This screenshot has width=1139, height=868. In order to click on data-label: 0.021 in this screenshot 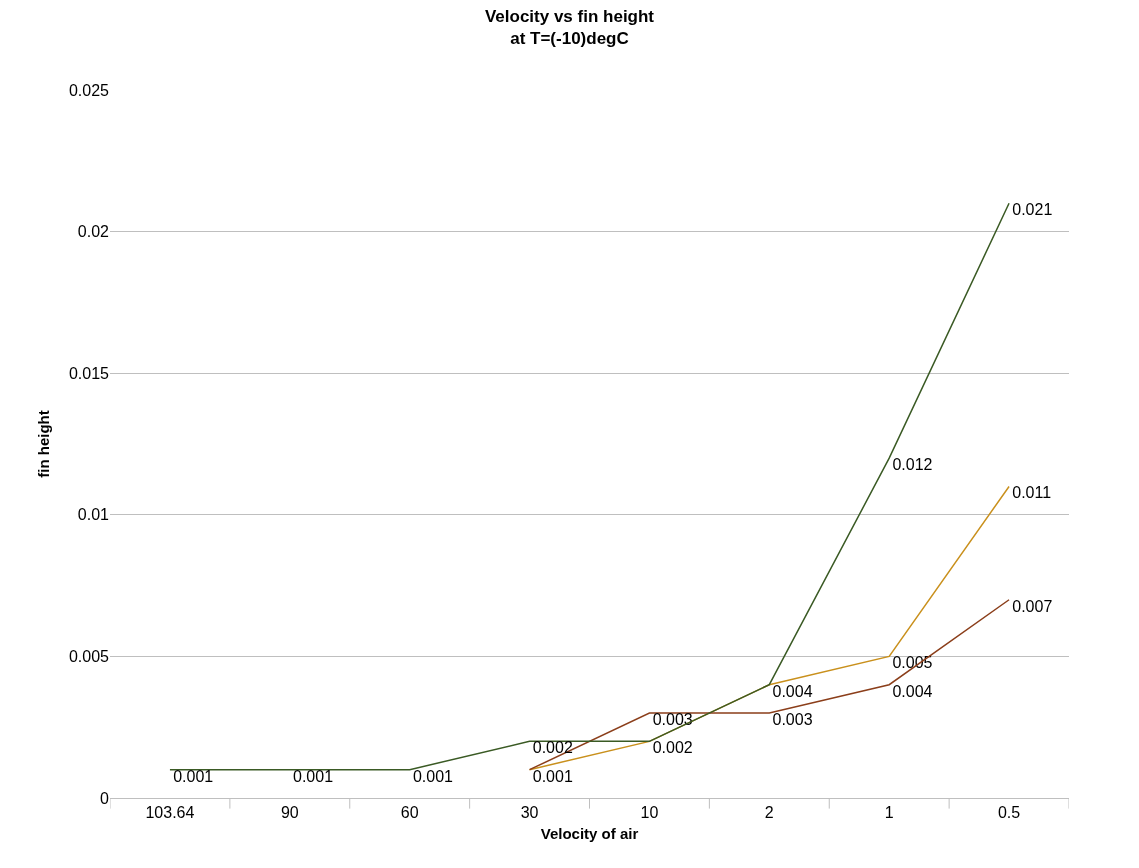, I will do `click(1031, 210)`.